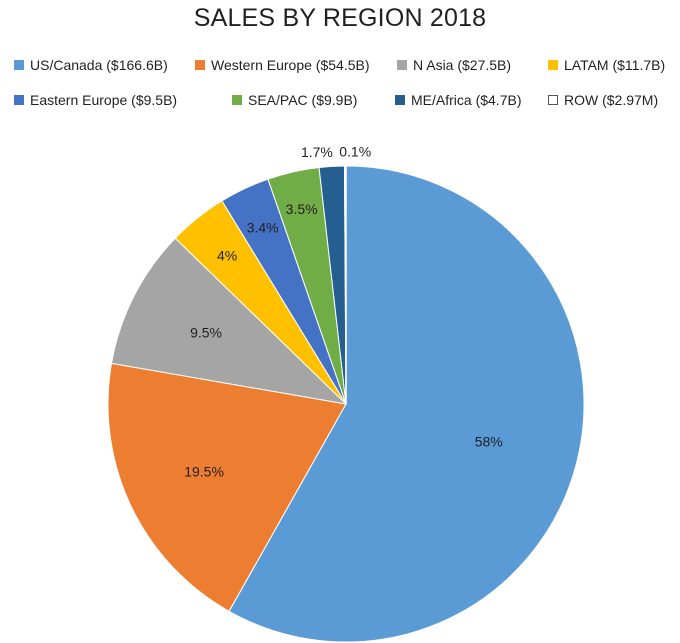 This screenshot has width=680, height=643. Describe the element at coordinates (99, 65) in the screenshot. I see `legend-label-us-canada: US/Canada ($166.6B)` at that location.